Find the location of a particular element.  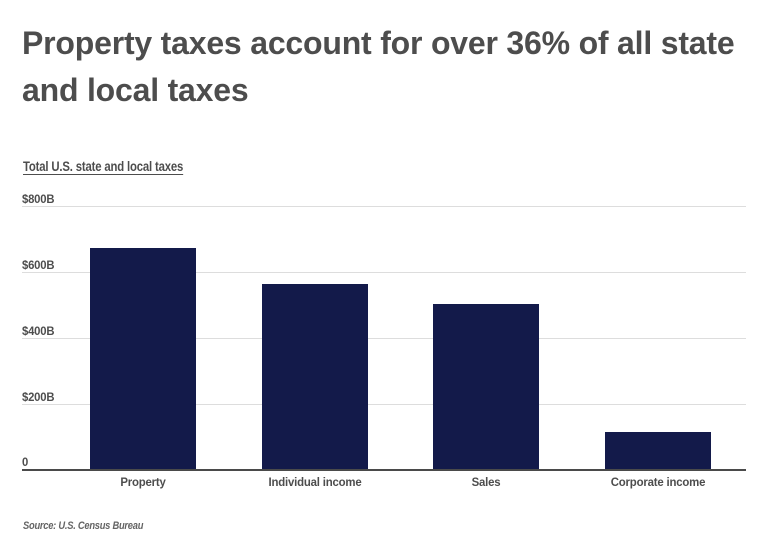

chart-subtitle: Total U.S. state and local taxes is located at coordinates (103, 166).